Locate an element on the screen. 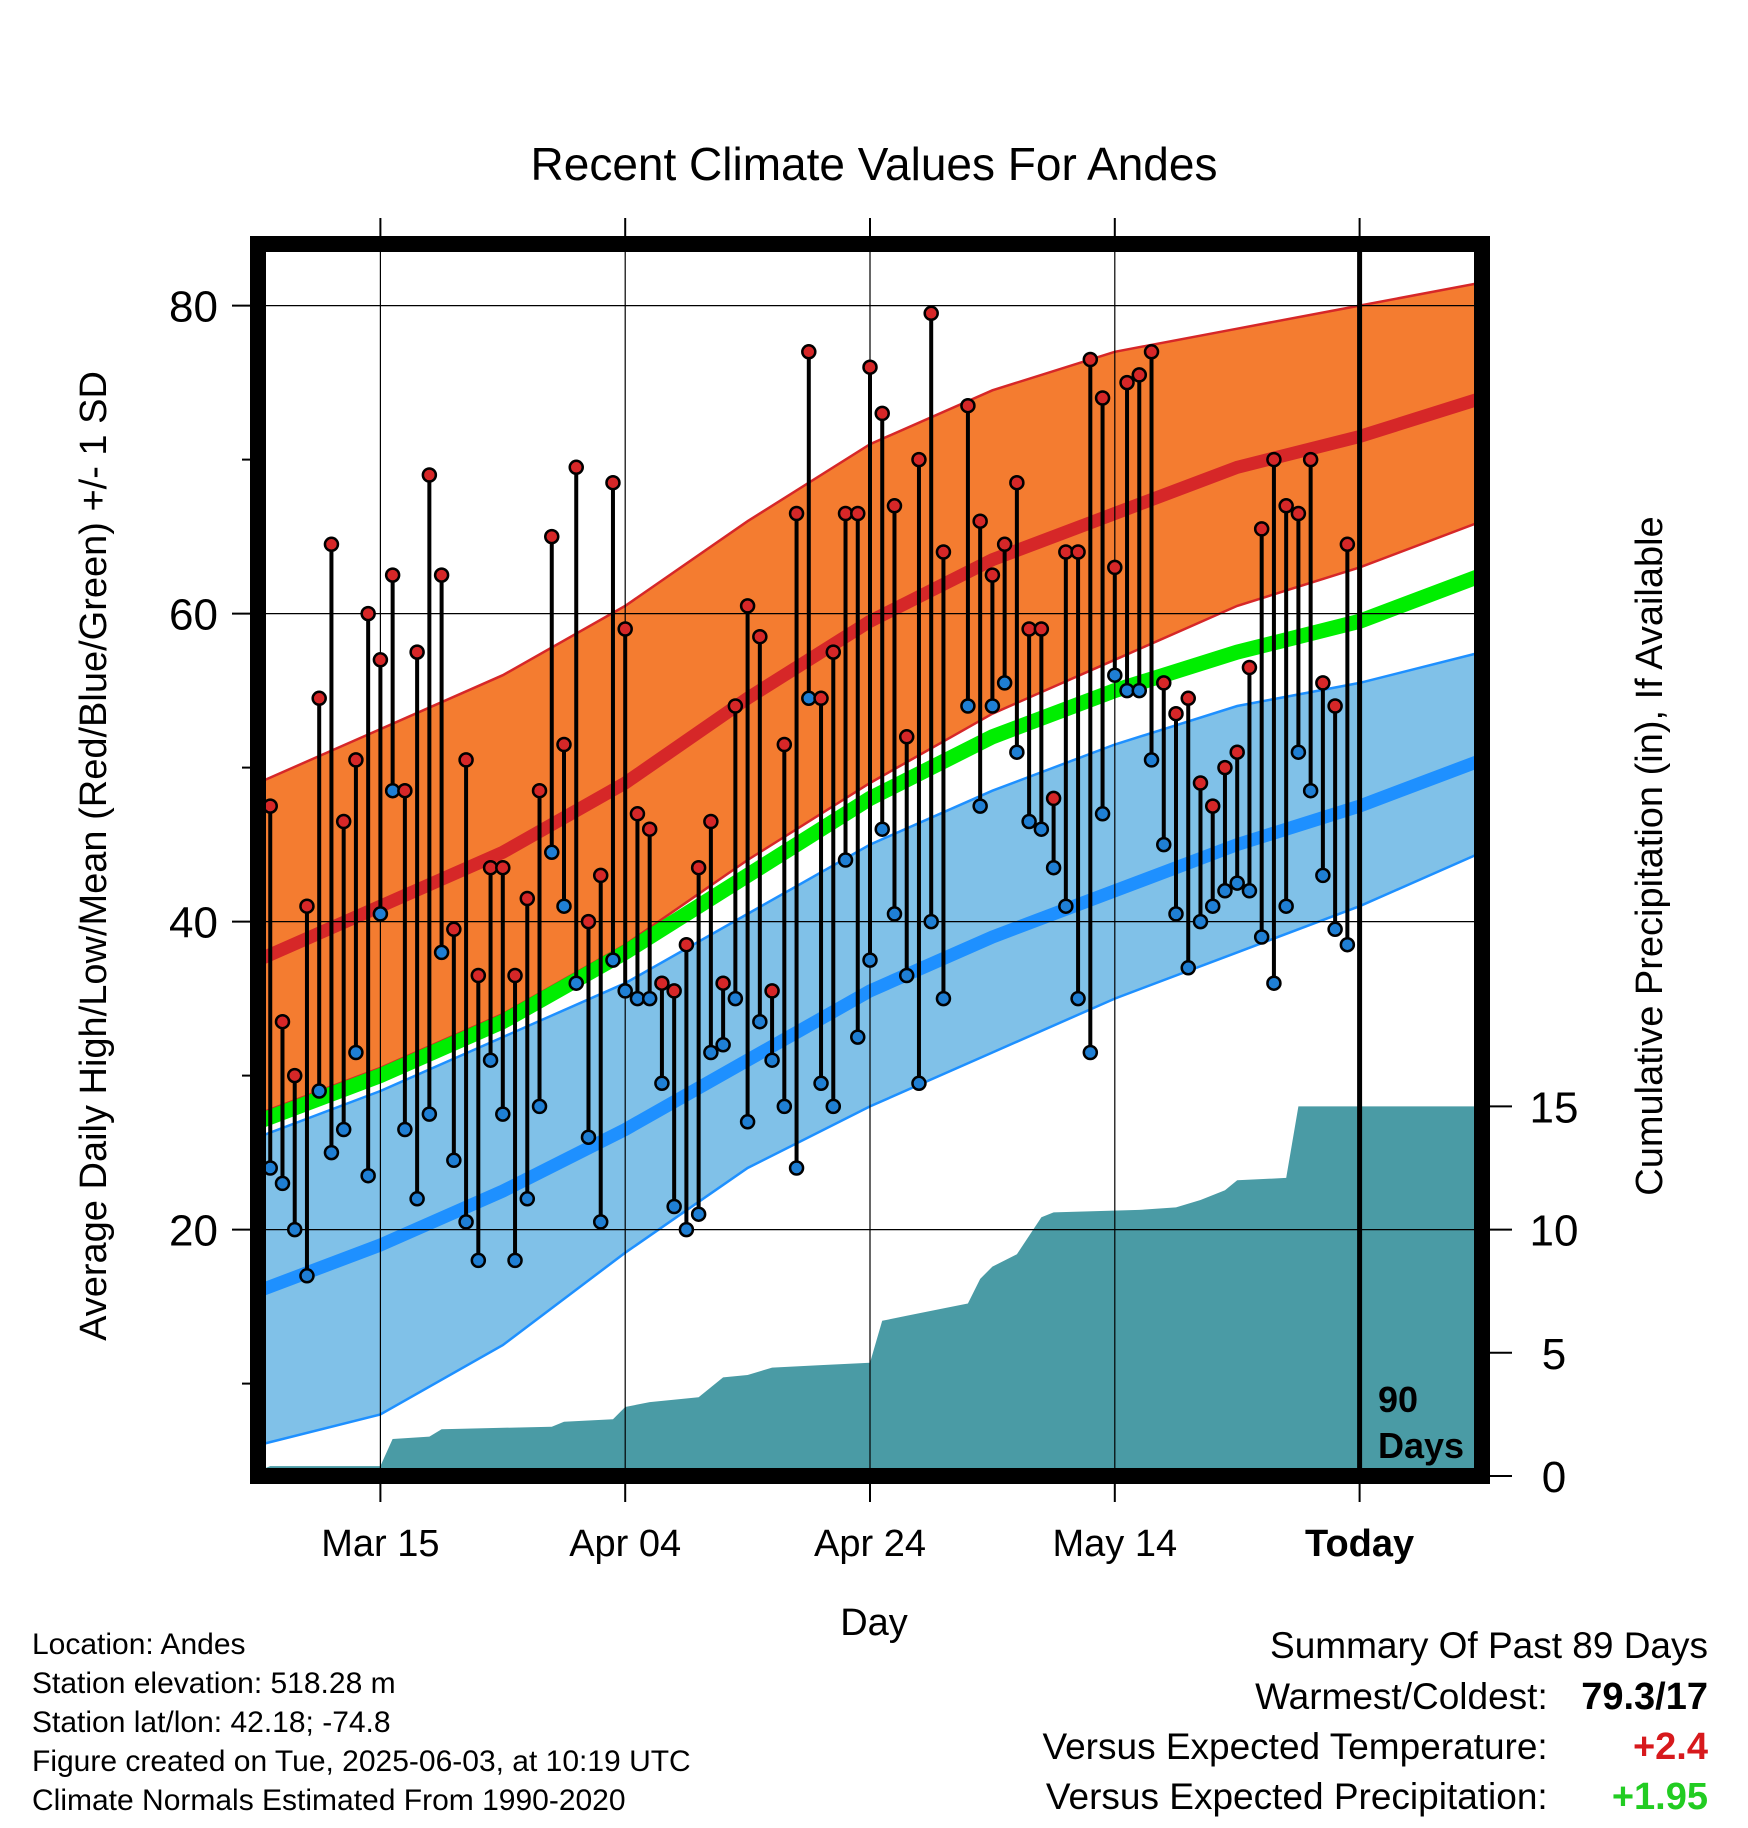 This screenshot has height=1828, width=1748. elevation-text: Station elevation: 518.28 m is located at coordinates (214, 1683).